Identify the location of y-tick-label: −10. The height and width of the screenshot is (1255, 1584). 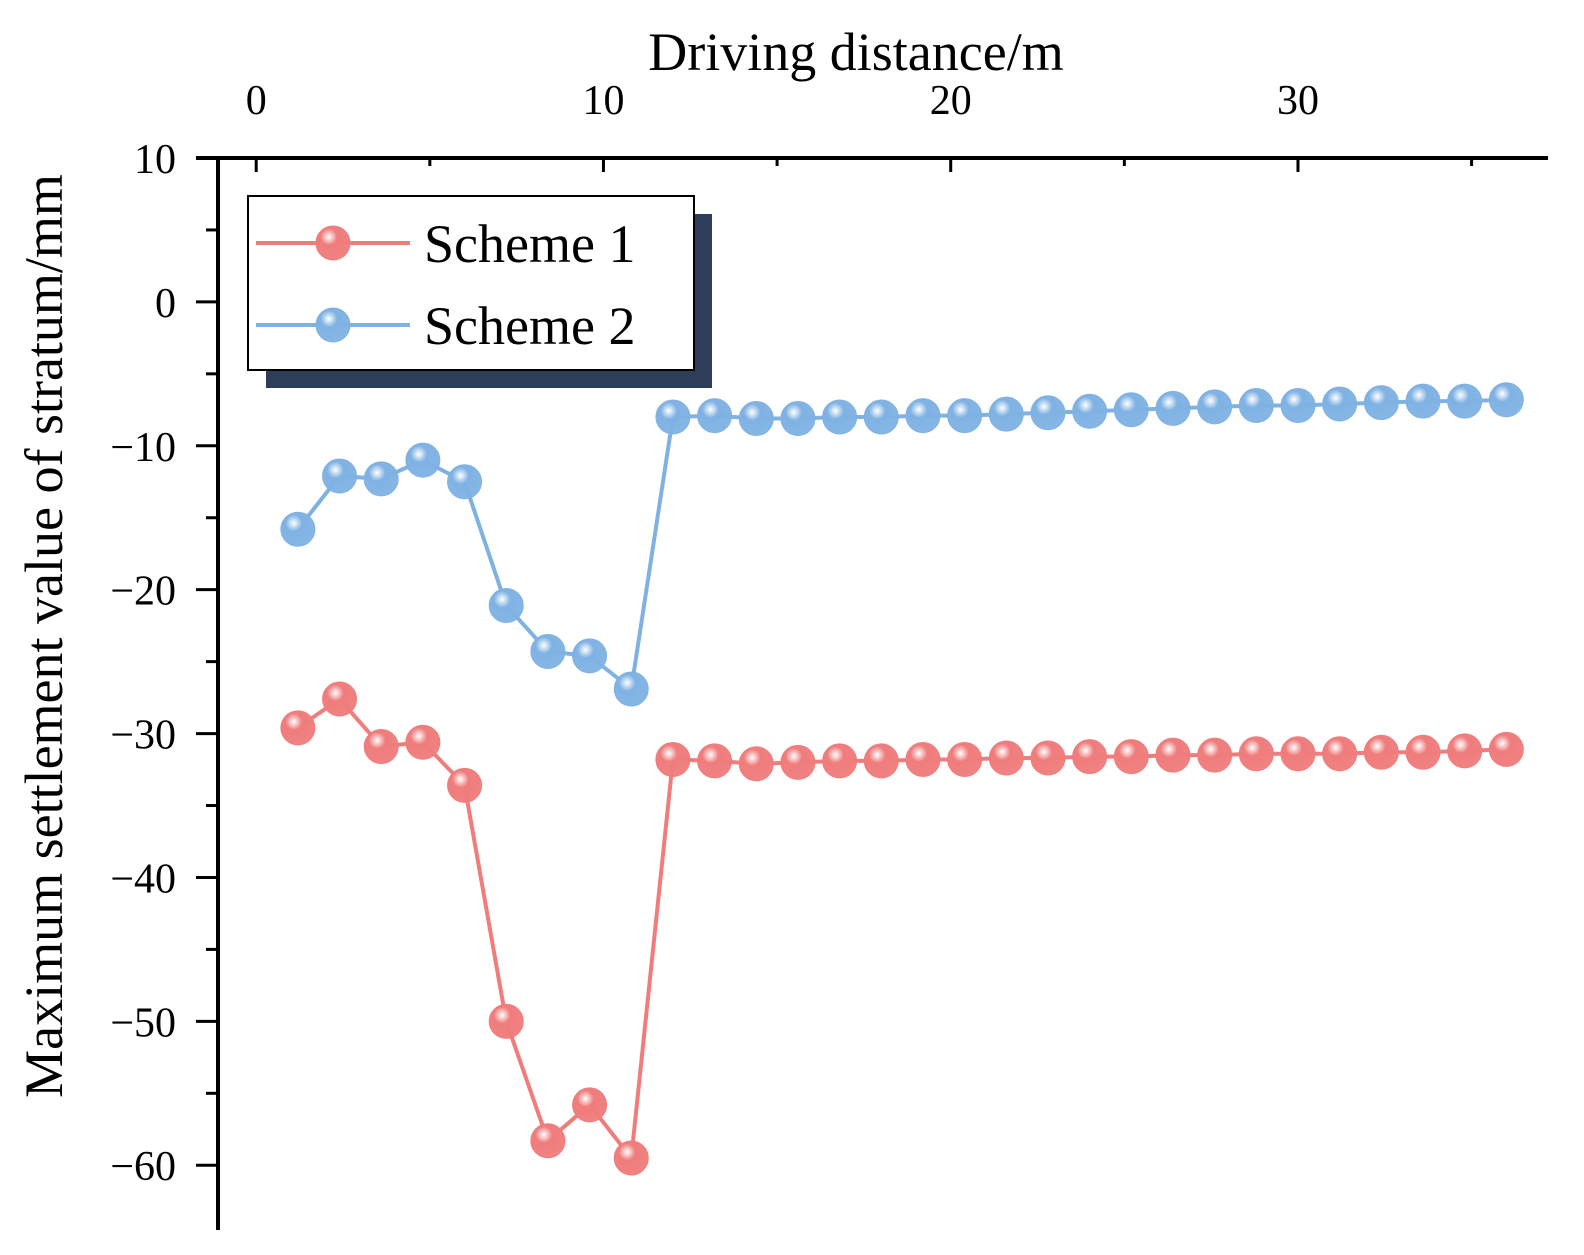
(143, 448).